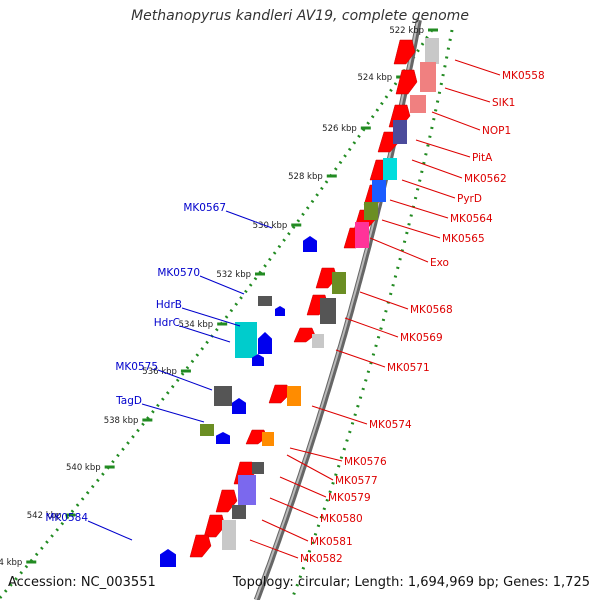 The height and width of the screenshot is (600, 600). Describe the element at coordinates (503, 103) in the screenshot. I see `gene-label-sik1: SIK1` at that location.